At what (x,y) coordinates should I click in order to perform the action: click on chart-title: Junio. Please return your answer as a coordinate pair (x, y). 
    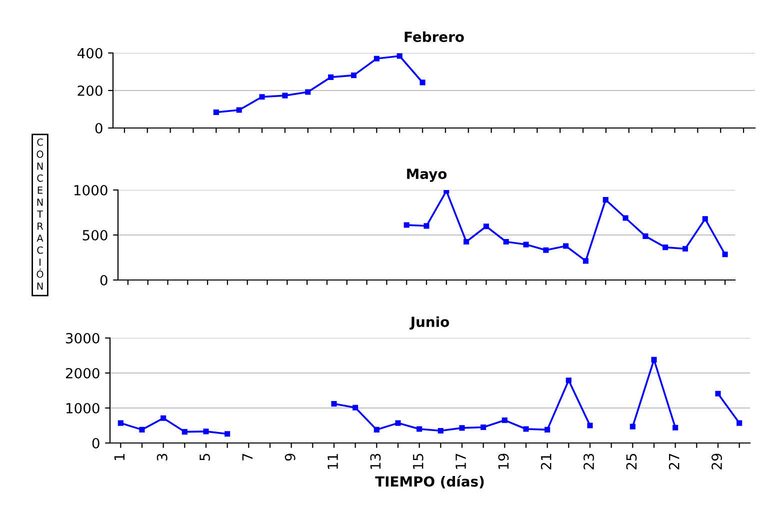
    Looking at the image, I should click on (430, 323).